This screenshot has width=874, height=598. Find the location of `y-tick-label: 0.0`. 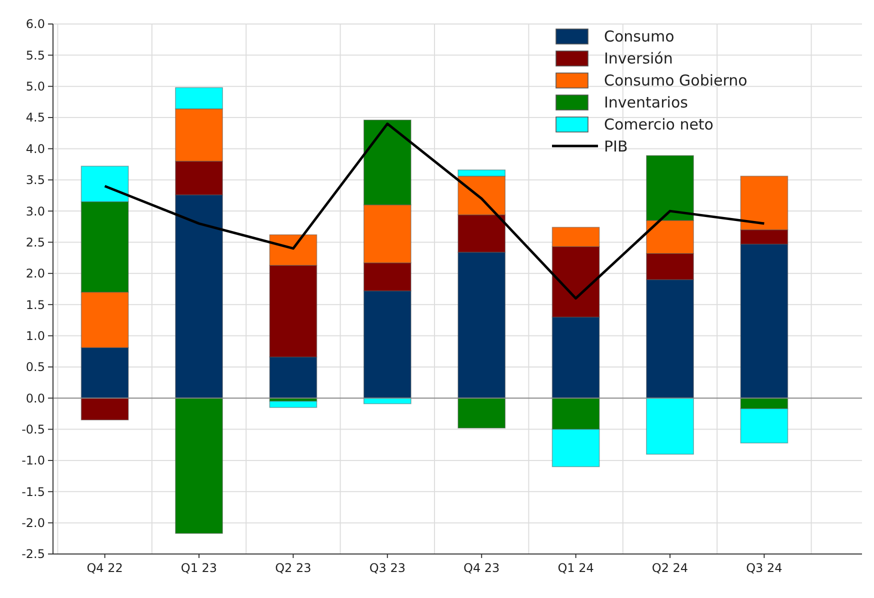

y-tick-label: 0.0 is located at coordinates (35, 398).